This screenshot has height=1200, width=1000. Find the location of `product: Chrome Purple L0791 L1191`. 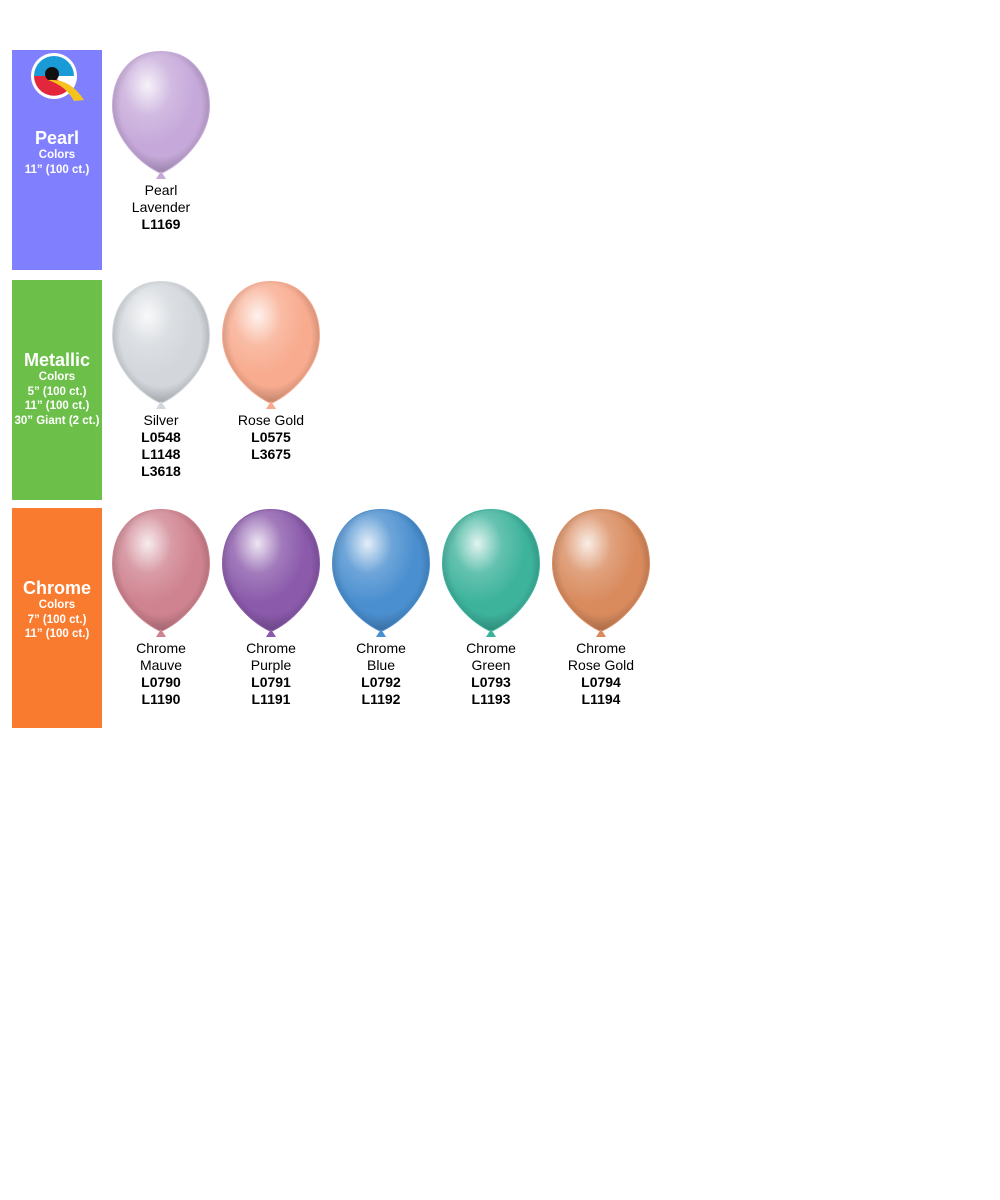

product: Chrome Purple L0791 L1191 is located at coordinates (271, 608).